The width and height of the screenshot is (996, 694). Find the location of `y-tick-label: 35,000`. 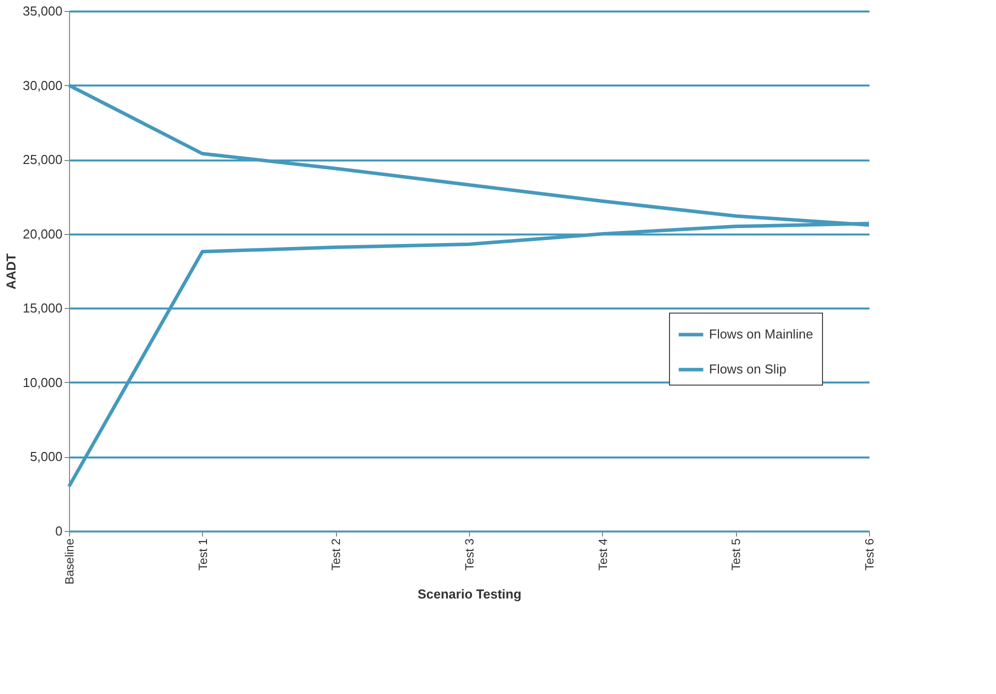

y-tick-label: 35,000 is located at coordinates (42, 11).